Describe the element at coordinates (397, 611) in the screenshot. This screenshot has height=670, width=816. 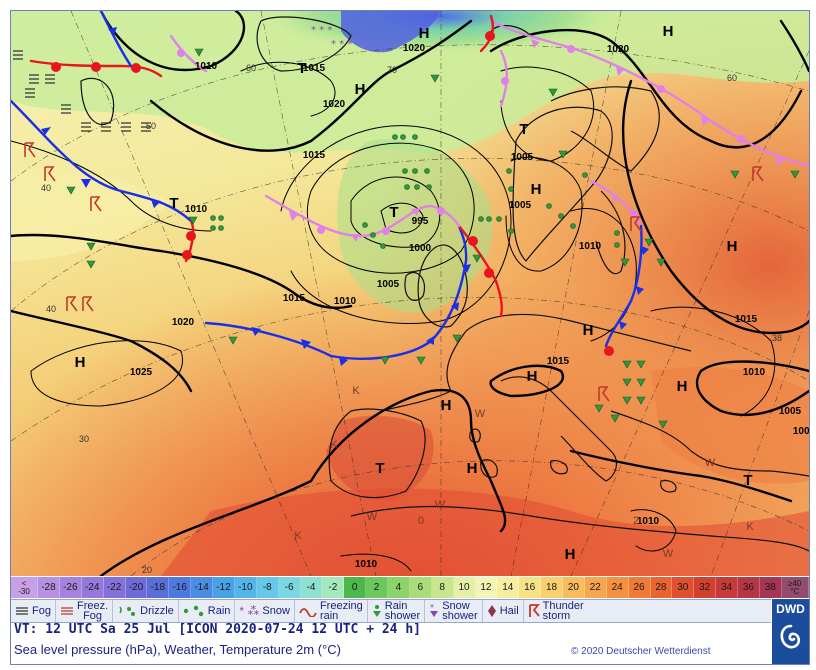
I see `legend-rain-shower: Rain shower` at that location.